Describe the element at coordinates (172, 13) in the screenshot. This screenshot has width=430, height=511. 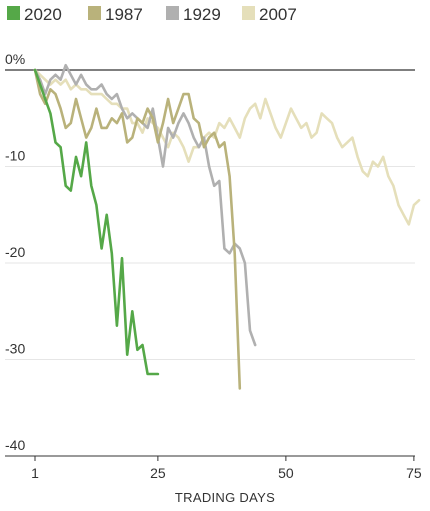
I see `legend-swatch-1929` at that location.